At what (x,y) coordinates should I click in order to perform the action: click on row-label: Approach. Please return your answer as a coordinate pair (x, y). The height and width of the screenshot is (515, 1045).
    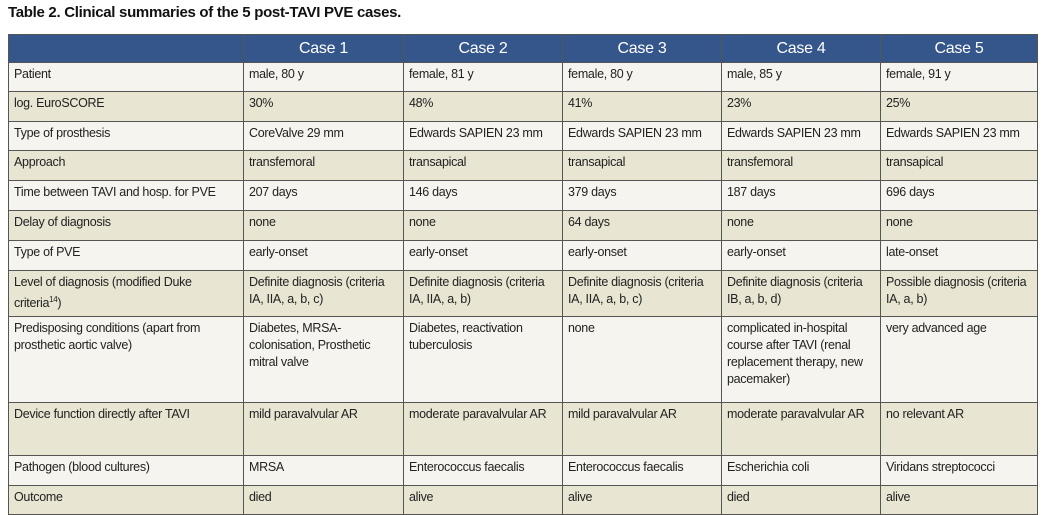
    Looking at the image, I should click on (126, 165).